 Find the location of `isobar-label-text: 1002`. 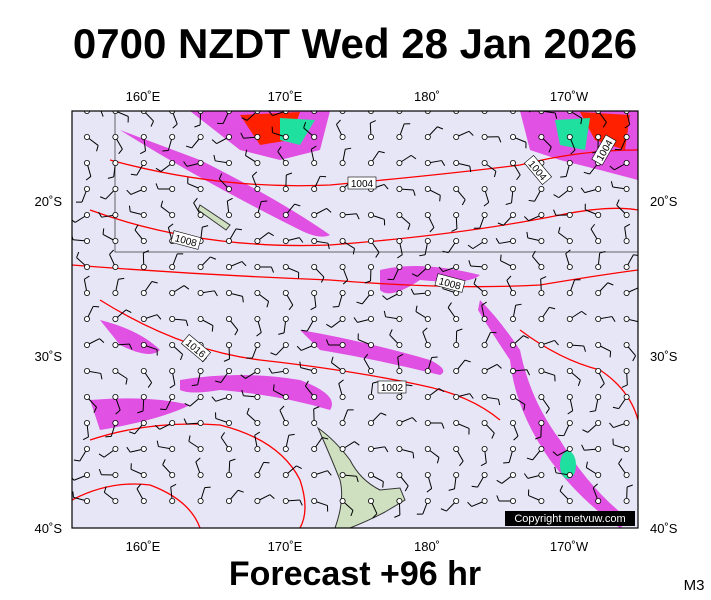

isobar-label-text: 1002 is located at coordinates (392, 388).